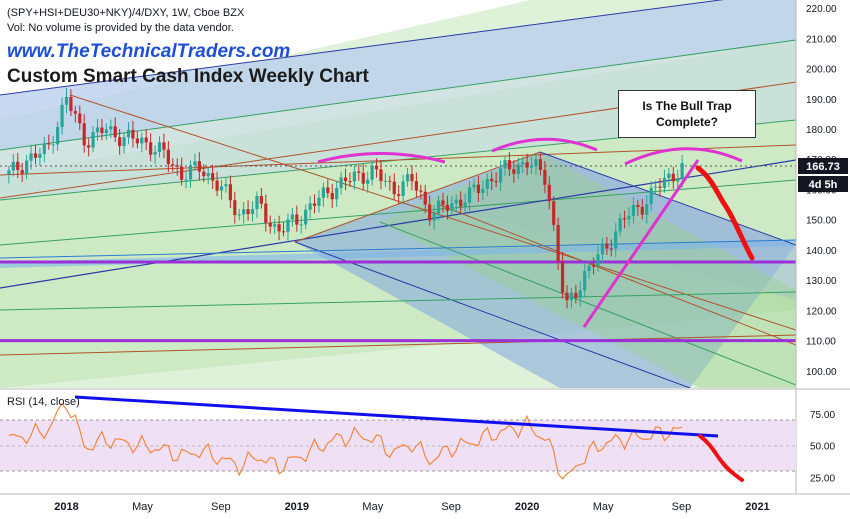  What do you see at coordinates (821, 70) in the screenshot?
I see `price-tick: 200.00` at bounding box center [821, 70].